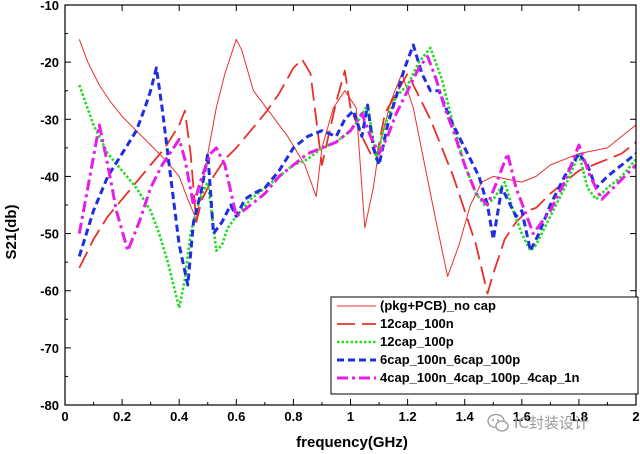 The height and width of the screenshot is (454, 640). Describe the element at coordinates (49, 176) in the screenshot. I see `y-tick-label-3: -40` at that location.